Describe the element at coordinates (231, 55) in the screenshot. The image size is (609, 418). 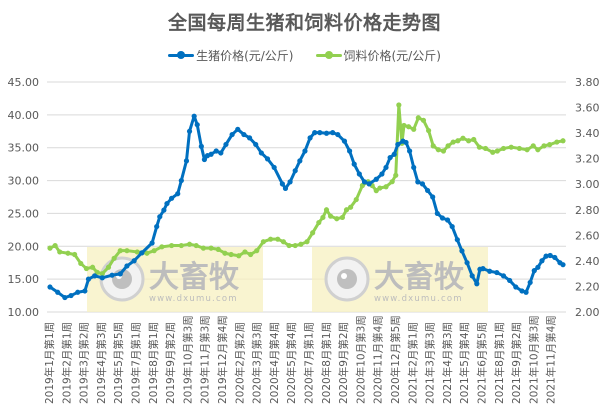
I see `legend-item-pig-price: 生猪价格(元/公斤)` at that location.